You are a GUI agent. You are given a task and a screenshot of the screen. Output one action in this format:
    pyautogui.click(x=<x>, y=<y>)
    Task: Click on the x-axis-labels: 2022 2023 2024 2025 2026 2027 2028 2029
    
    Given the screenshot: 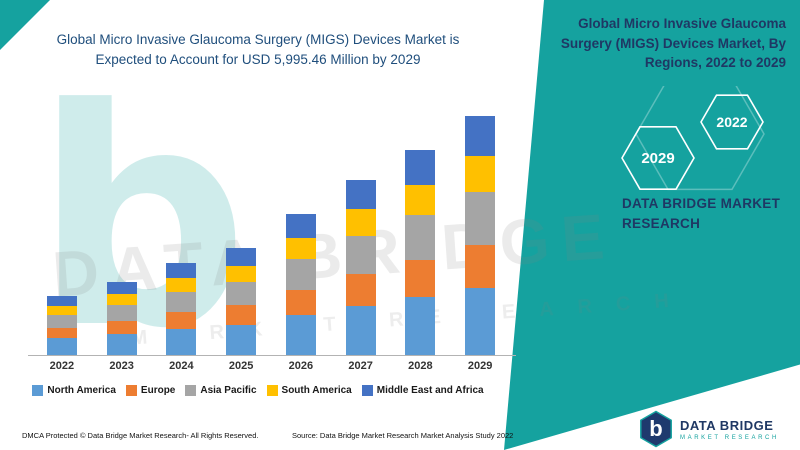 What is the action you would take?
    pyautogui.click(x=271, y=366)
    